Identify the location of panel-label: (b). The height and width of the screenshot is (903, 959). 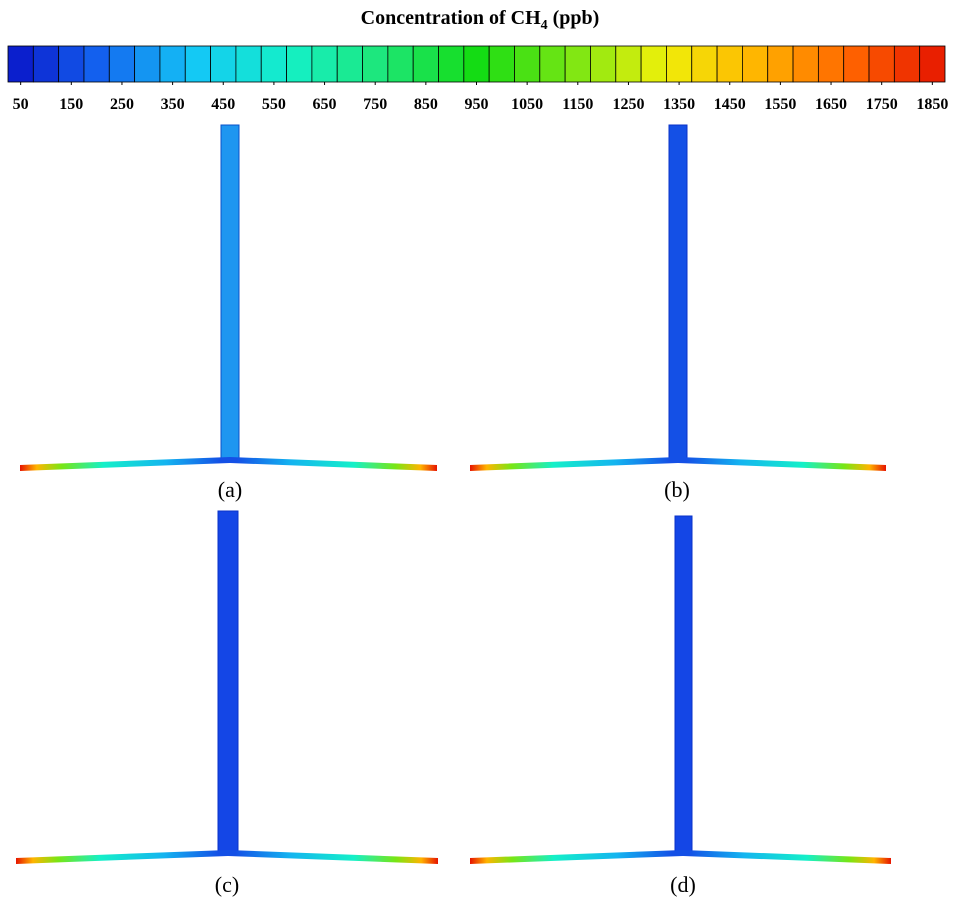
(677, 489).